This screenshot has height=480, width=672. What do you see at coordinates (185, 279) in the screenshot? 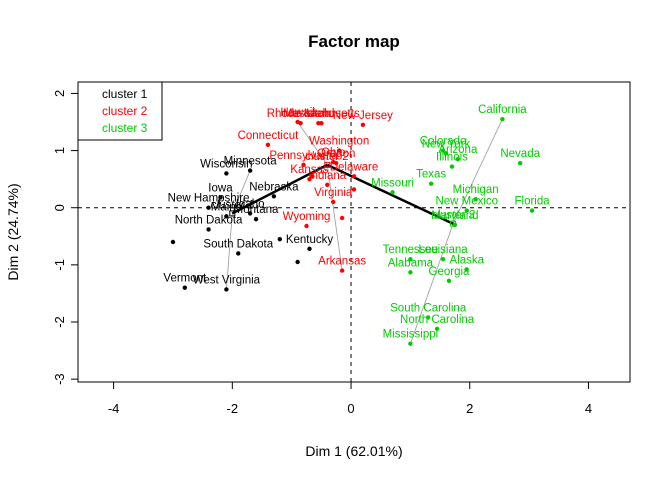
I see `point-label: Vermont` at bounding box center [185, 279].